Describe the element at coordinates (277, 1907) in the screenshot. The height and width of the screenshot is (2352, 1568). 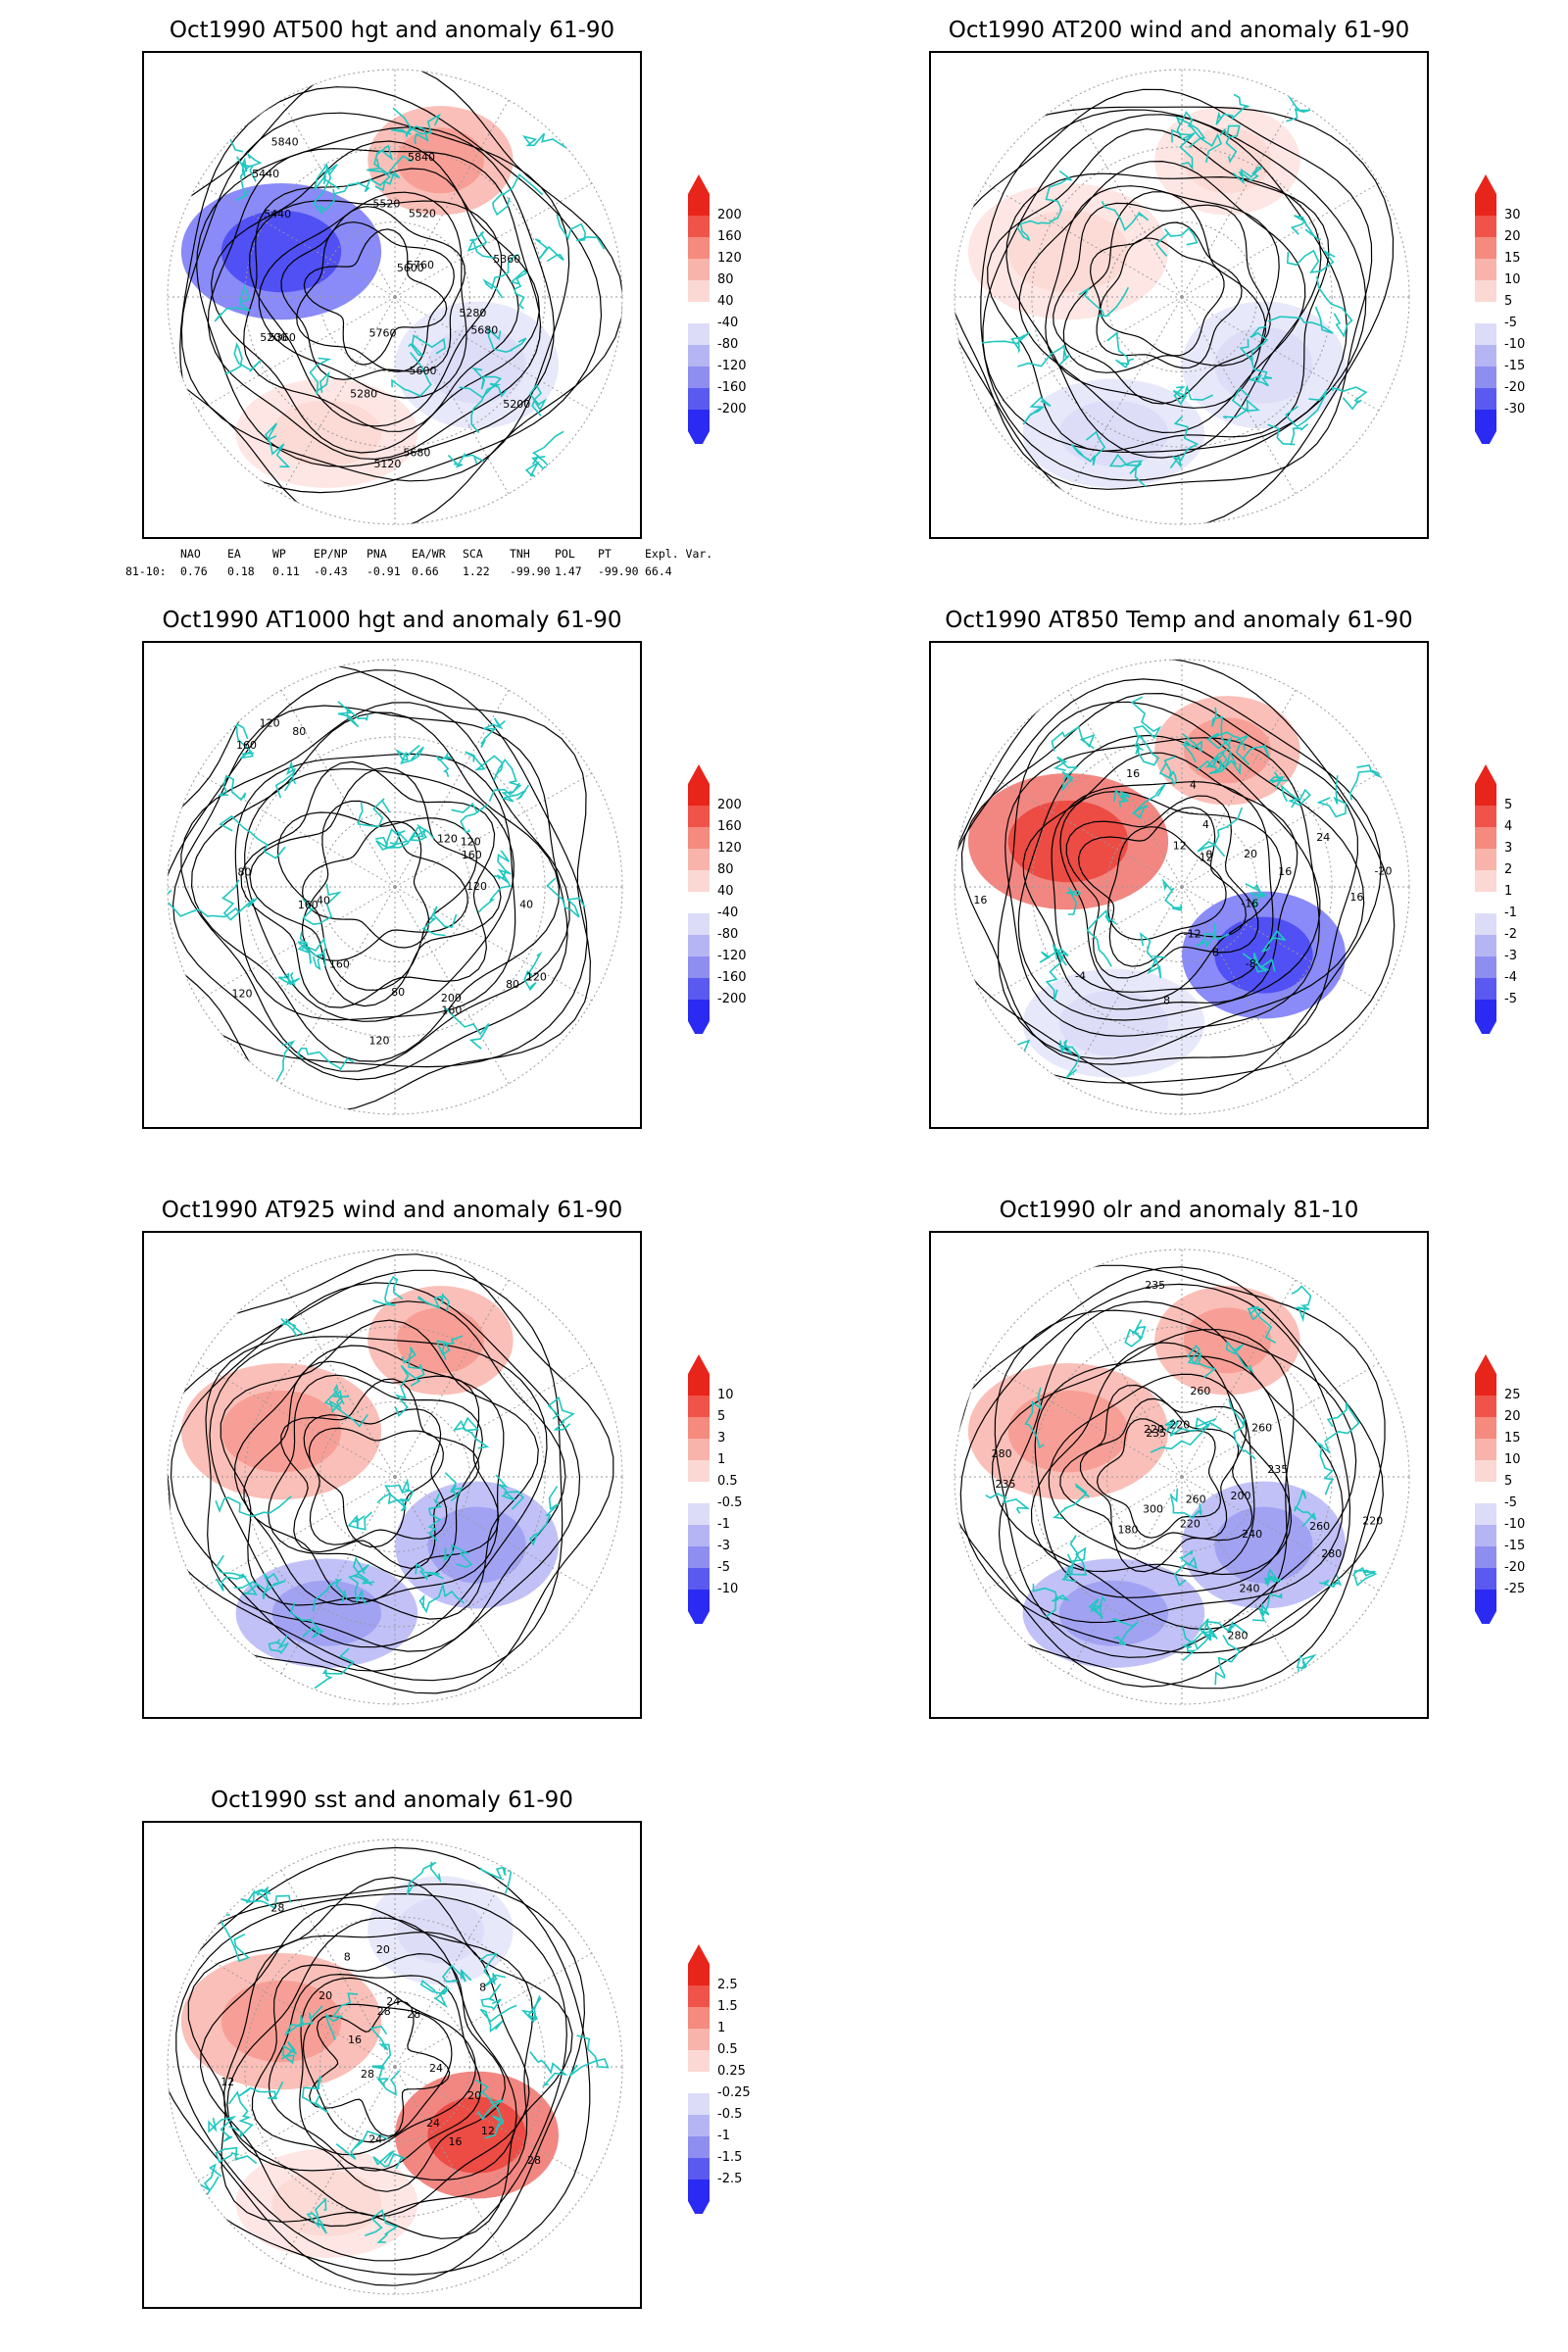
I see `contour-label: 28` at that location.